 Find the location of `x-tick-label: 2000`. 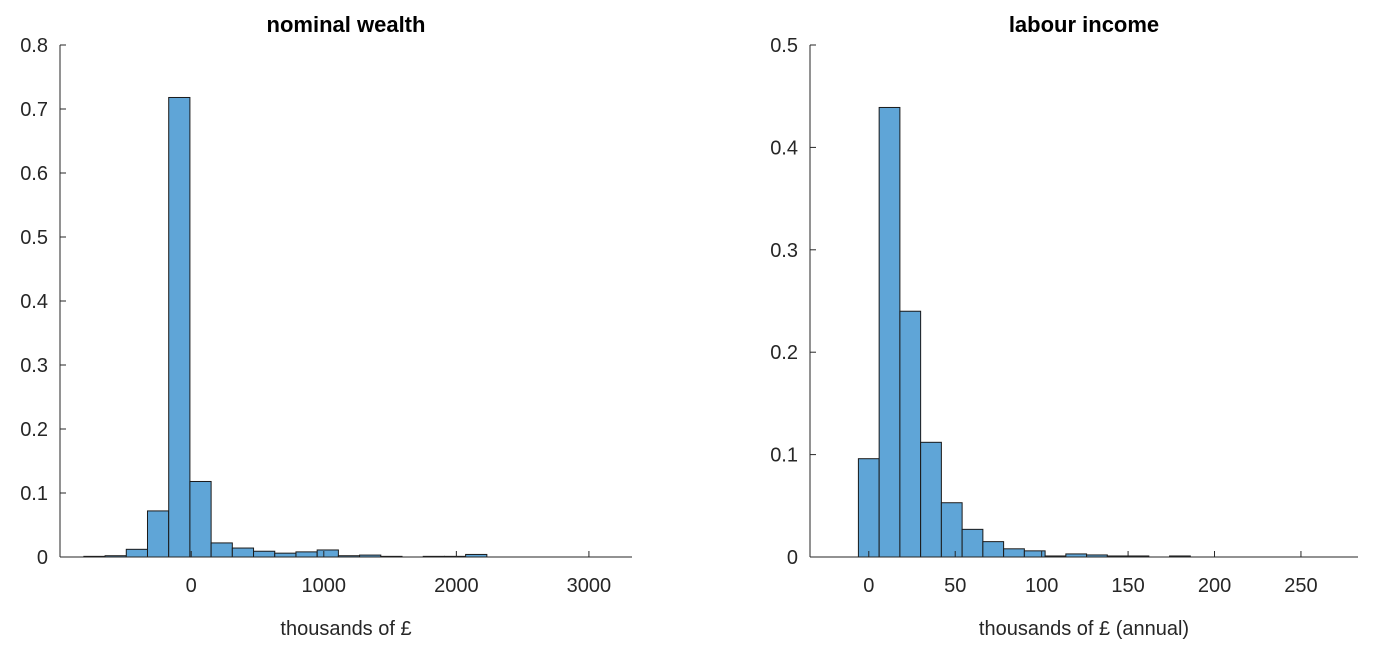

x-tick-label: 2000 is located at coordinates (456, 586).